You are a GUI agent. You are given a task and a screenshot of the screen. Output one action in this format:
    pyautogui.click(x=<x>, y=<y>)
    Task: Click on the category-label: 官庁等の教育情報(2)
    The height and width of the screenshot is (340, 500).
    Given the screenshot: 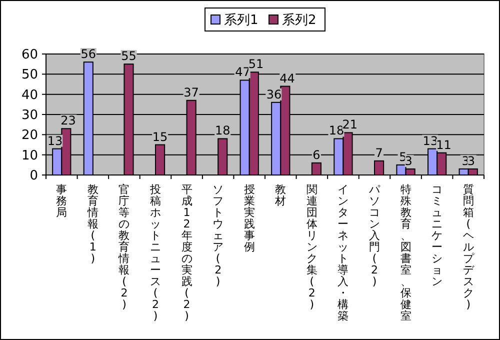 What is the action you would take?
    pyautogui.click(x=124, y=247)
    